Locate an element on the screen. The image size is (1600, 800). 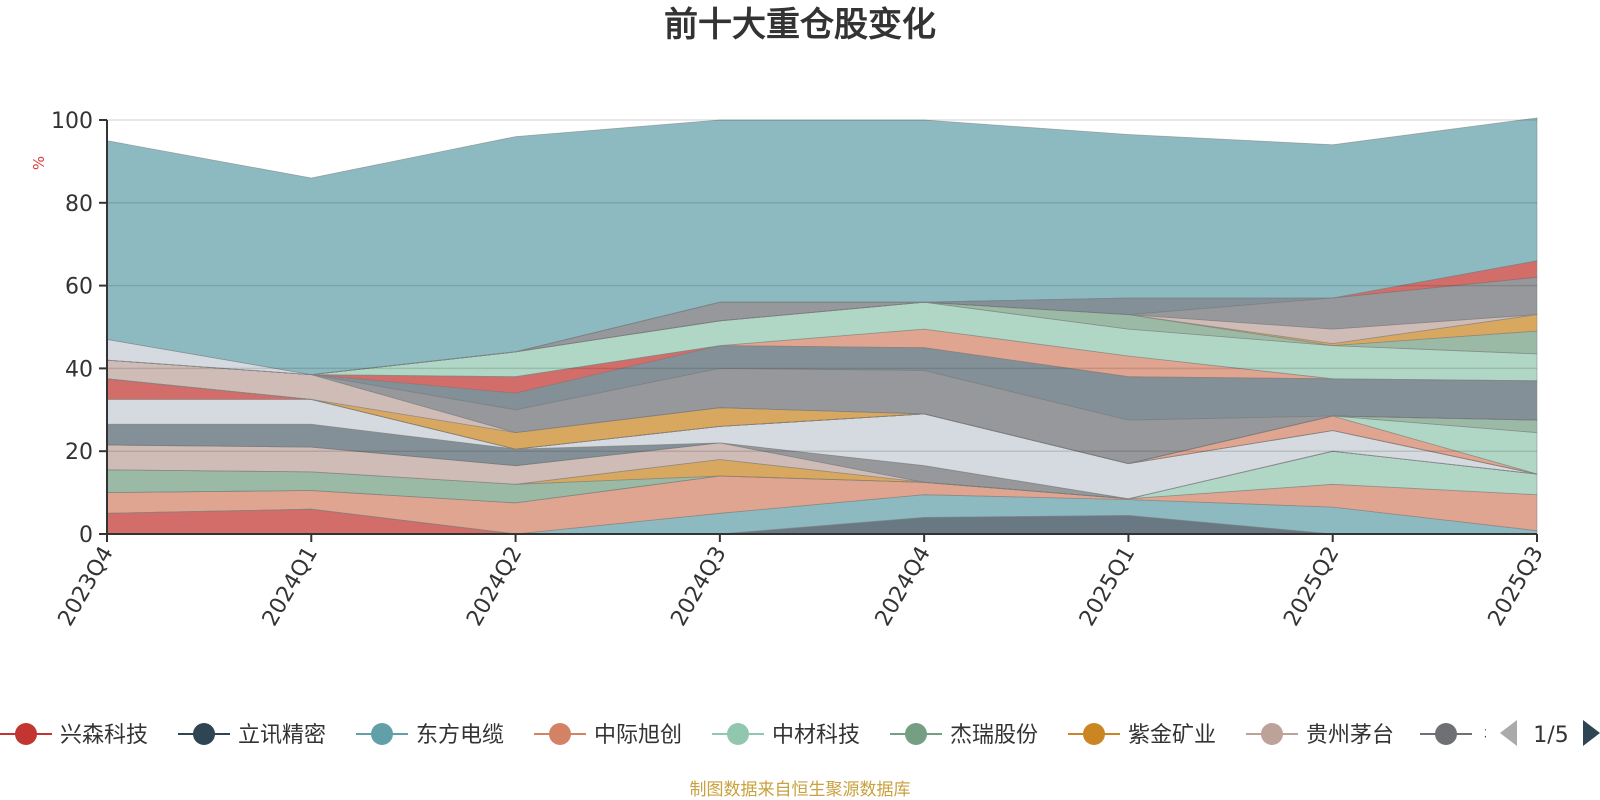
legend-label: 兴森科技 is located at coordinates (104, 735).